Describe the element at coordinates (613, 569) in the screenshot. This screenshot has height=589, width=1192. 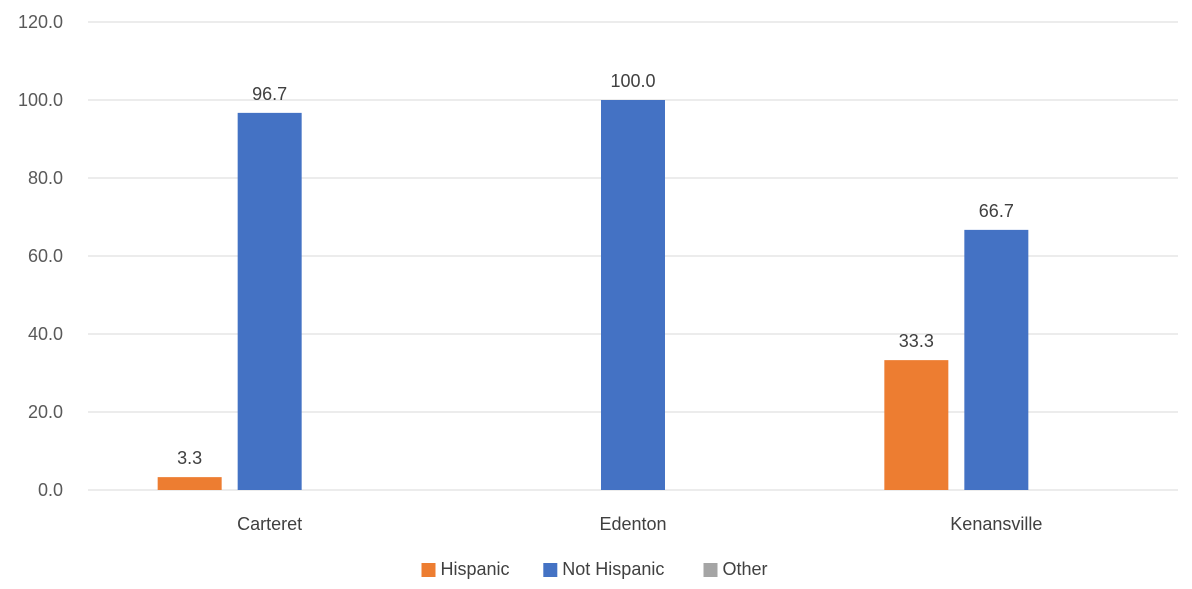
I see `legend-label: Not Hispanic` at that location.